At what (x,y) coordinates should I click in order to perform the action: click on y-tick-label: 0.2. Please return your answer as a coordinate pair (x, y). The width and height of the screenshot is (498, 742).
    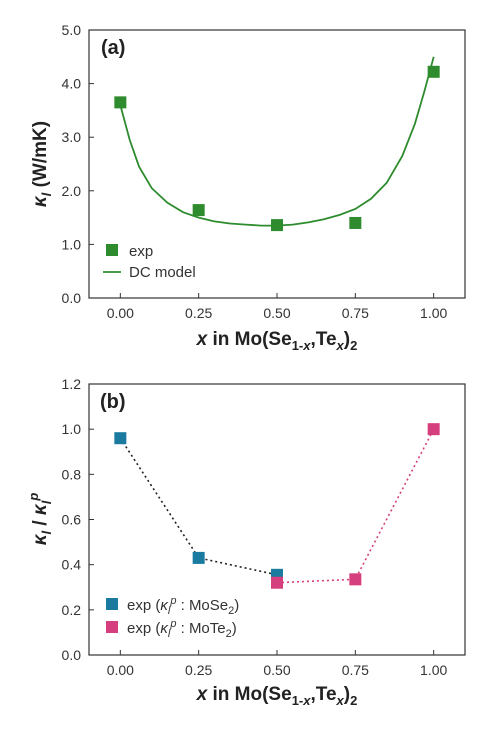
    Looking at the image, I should click on (72, 610).